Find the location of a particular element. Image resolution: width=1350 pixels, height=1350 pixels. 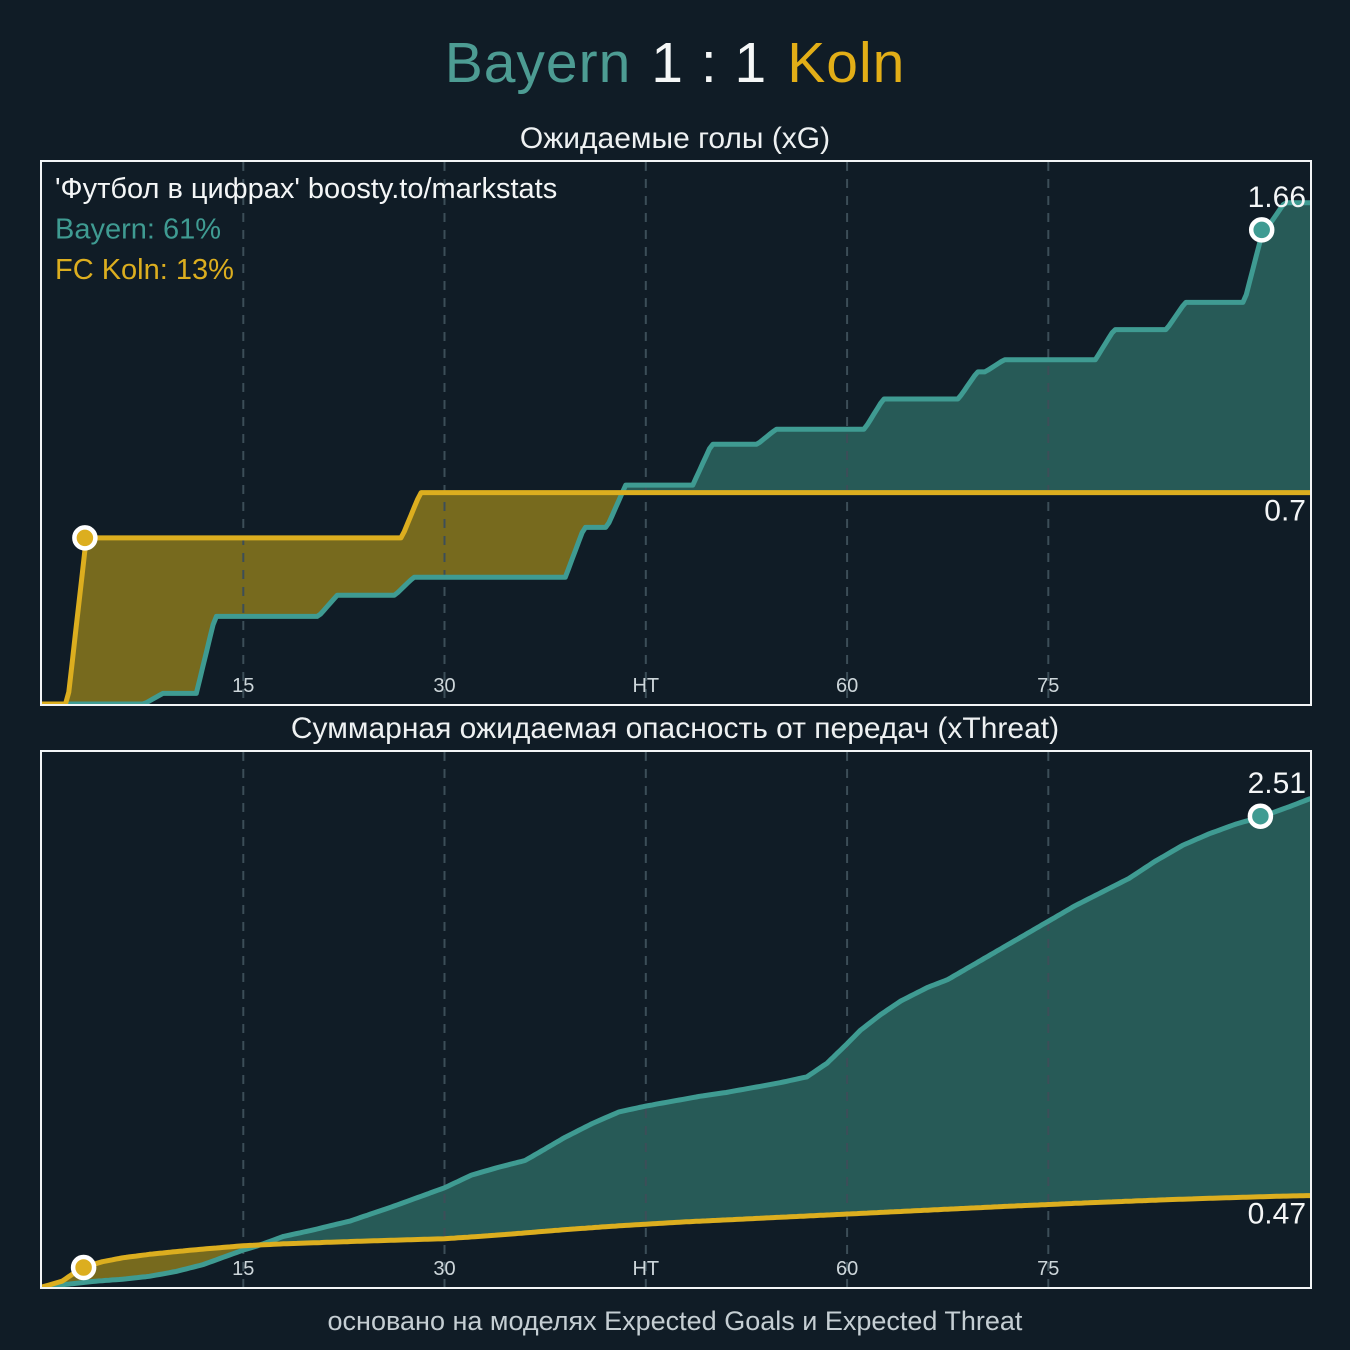

xg-bayern-final-value: 1.66 is located at coordinates (1277, 197).